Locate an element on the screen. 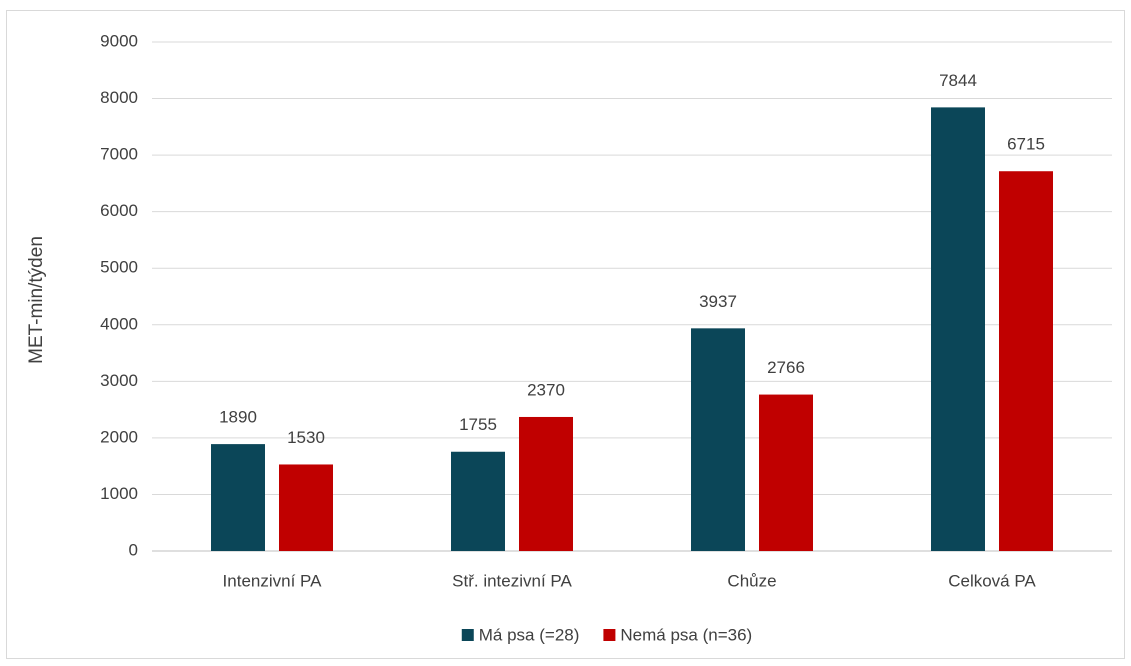 This screenshot has width=1131, height=666. x-tick-label: Intenzivní PA is located at coordinates (273, 580).